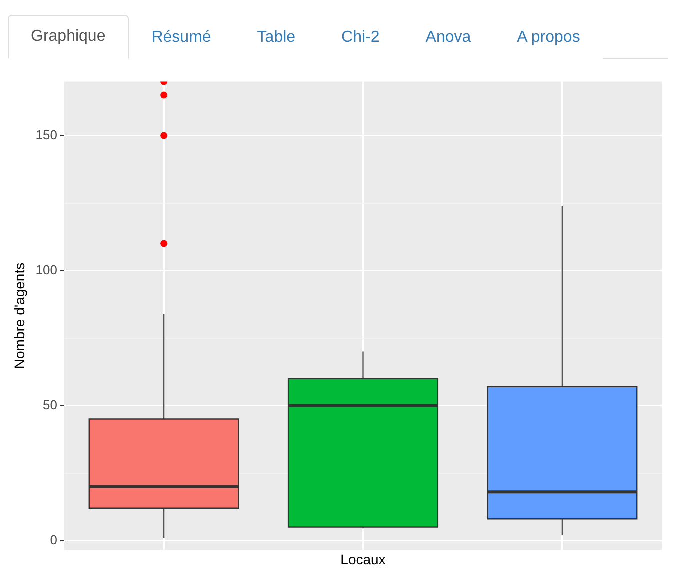 Image resolution: width=676 pixels, height=585 pixels. I want to click on text: Table, so click(276, 37).